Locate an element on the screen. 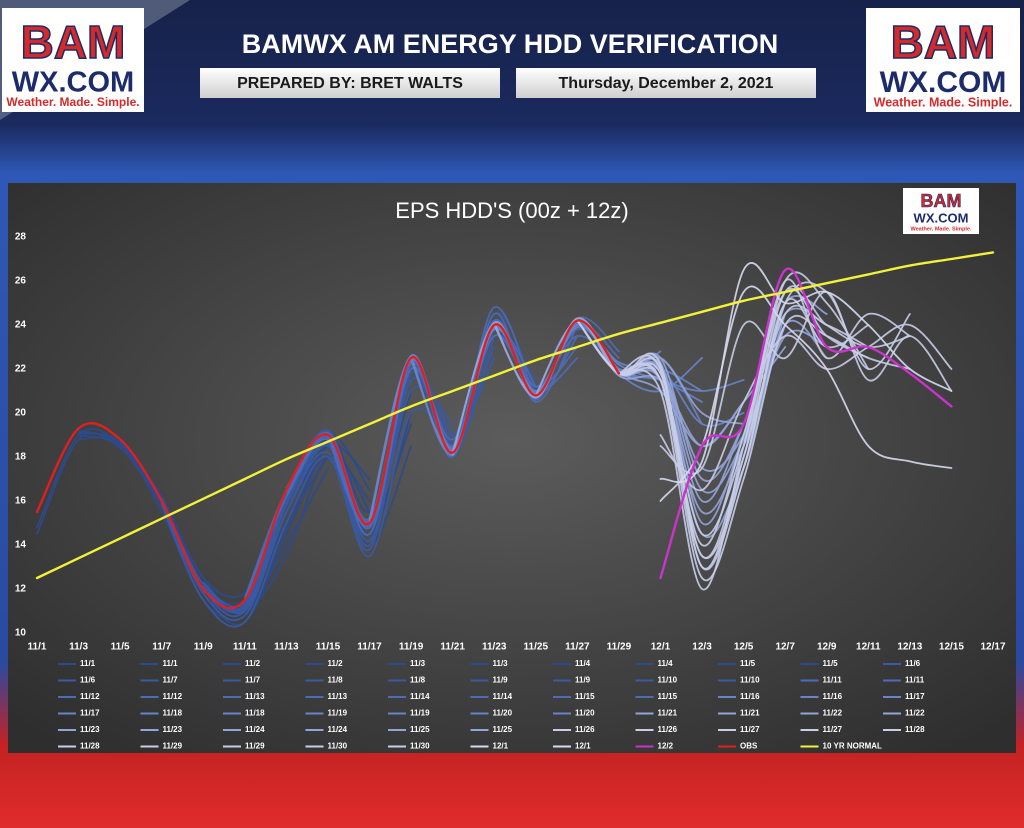 Image resolution: width=1024 pixels, height=828 pixels. x-tick-label: 11/11 is located at coordinates (245, 647).